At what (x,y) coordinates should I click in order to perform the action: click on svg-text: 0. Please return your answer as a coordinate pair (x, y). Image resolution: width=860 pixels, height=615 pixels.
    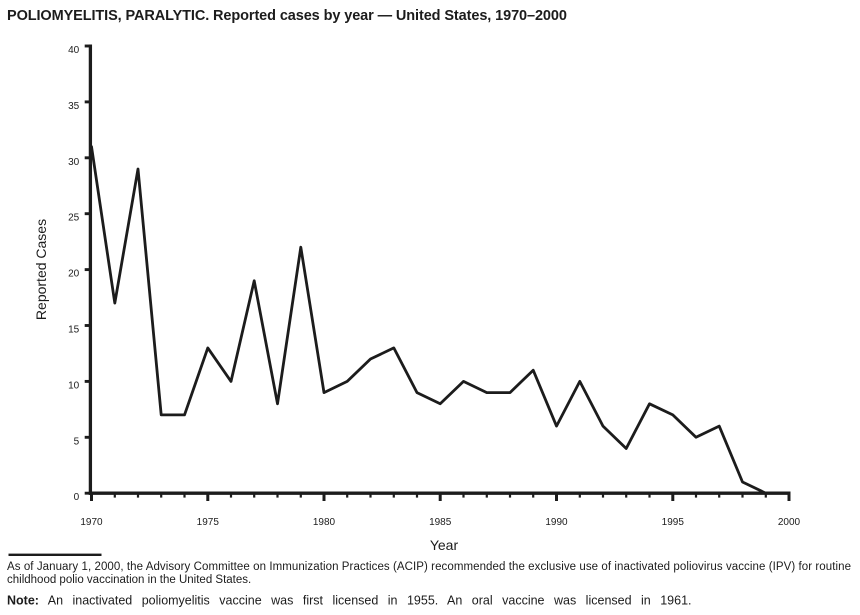
    Looking at the image, I should click on (77, 497).